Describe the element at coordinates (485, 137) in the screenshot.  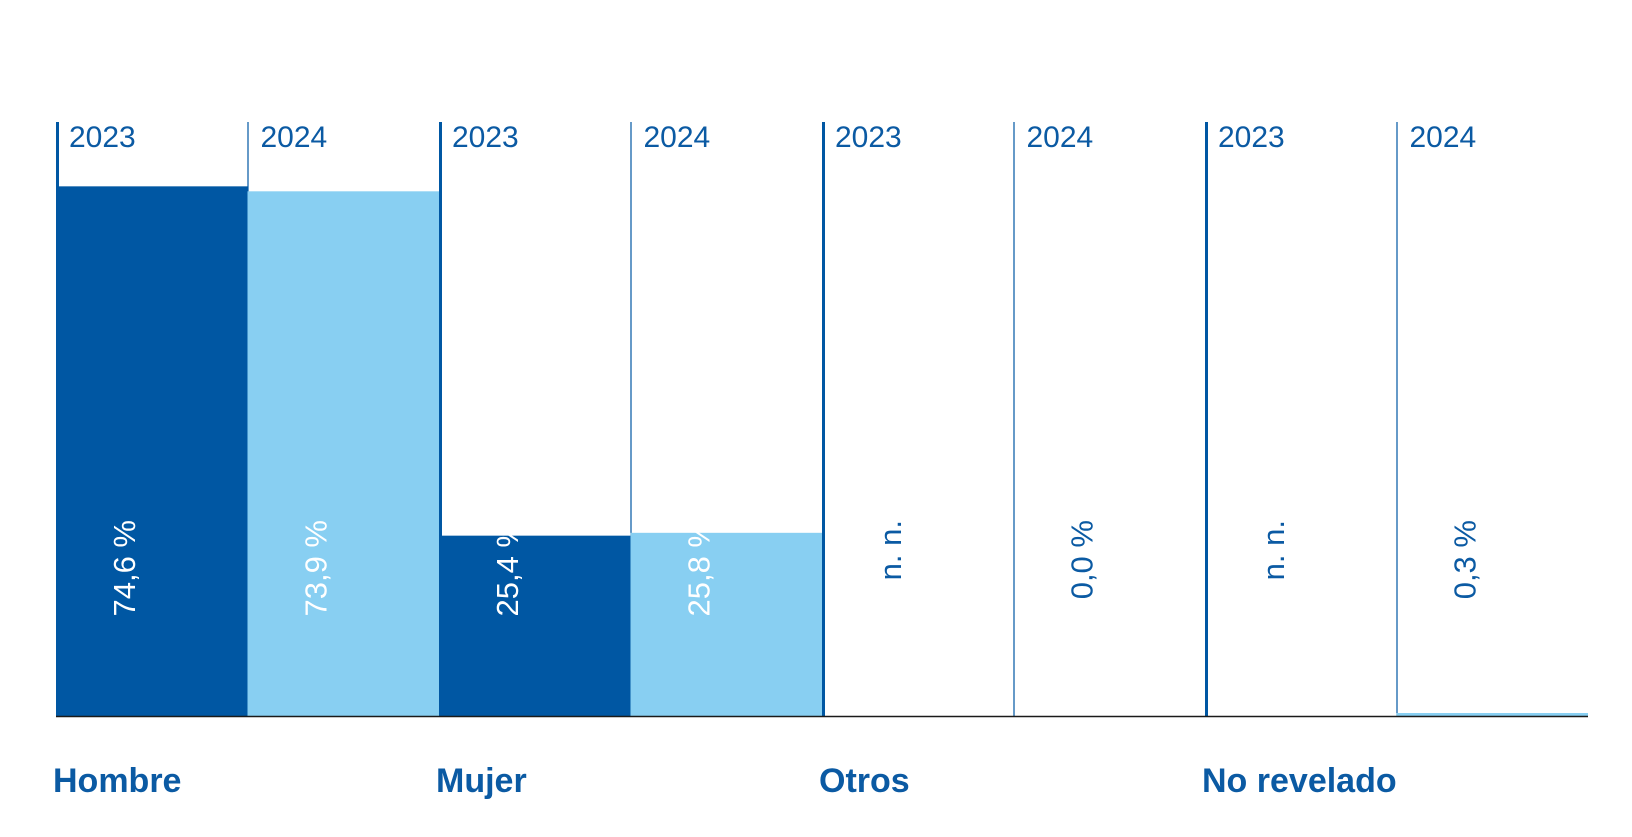
I see `year-label-mujer-2023: 2023` at that location.